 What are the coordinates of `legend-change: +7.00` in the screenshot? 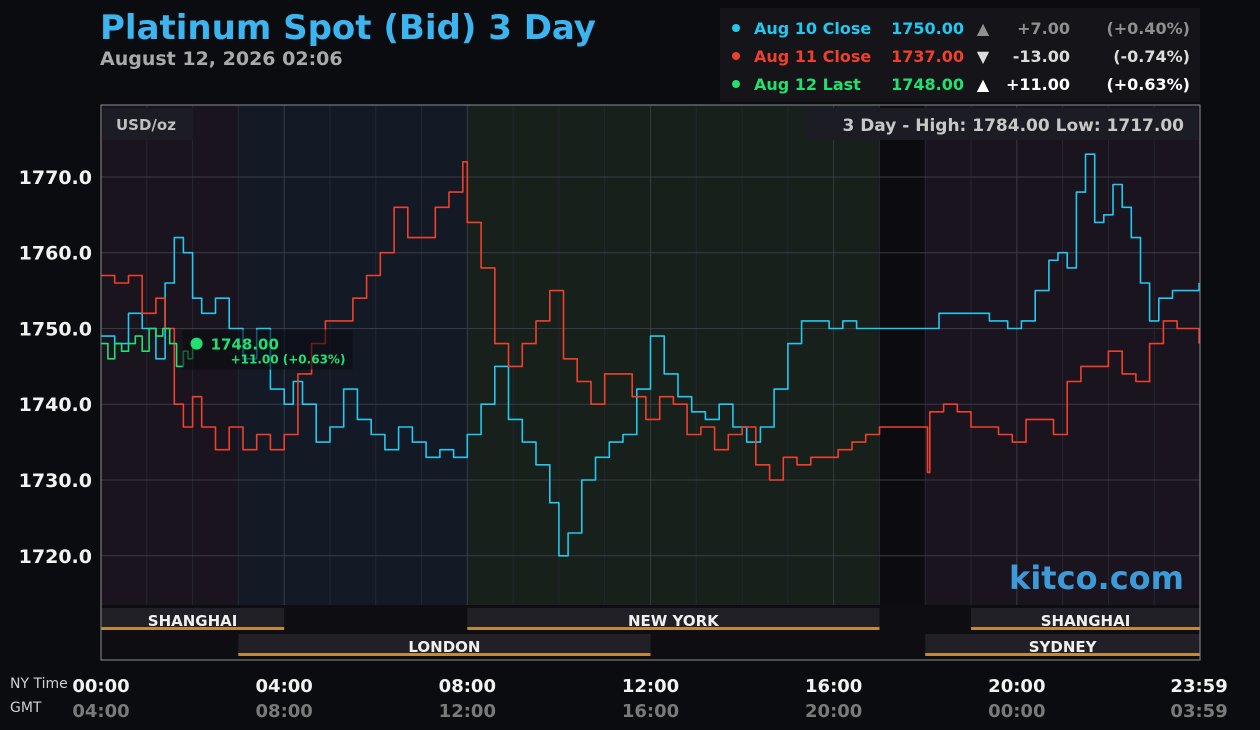 It's located at (1043, 28).